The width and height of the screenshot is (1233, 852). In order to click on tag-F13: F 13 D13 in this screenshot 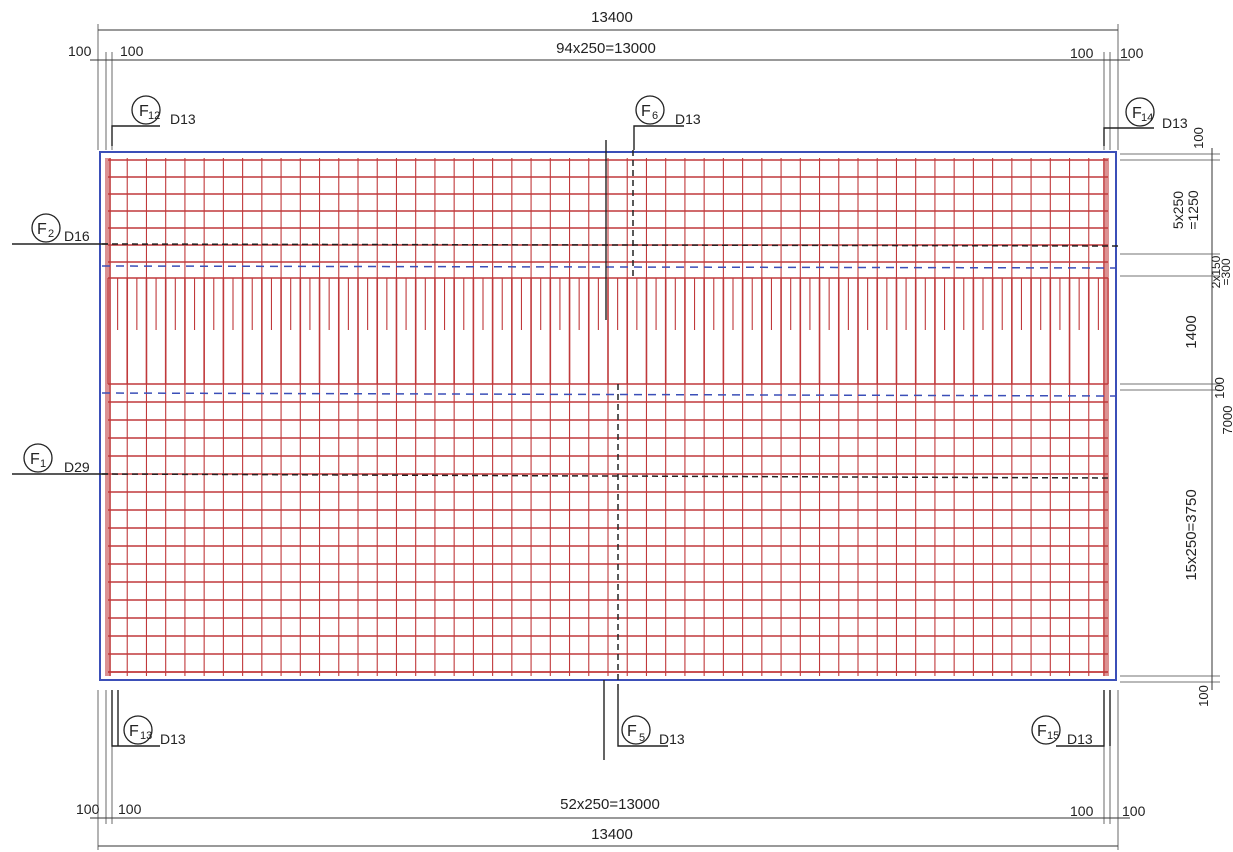, I will do `click(148, 718)`.